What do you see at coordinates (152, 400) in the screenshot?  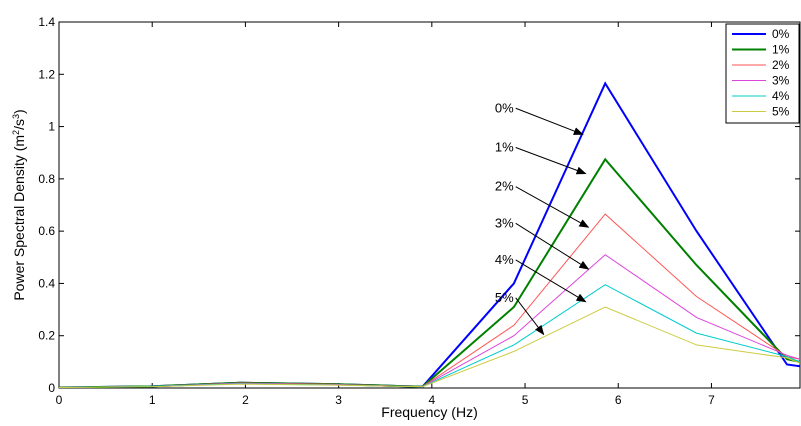 I see `x-tick-label: 1` at bounding box center [152, 400].